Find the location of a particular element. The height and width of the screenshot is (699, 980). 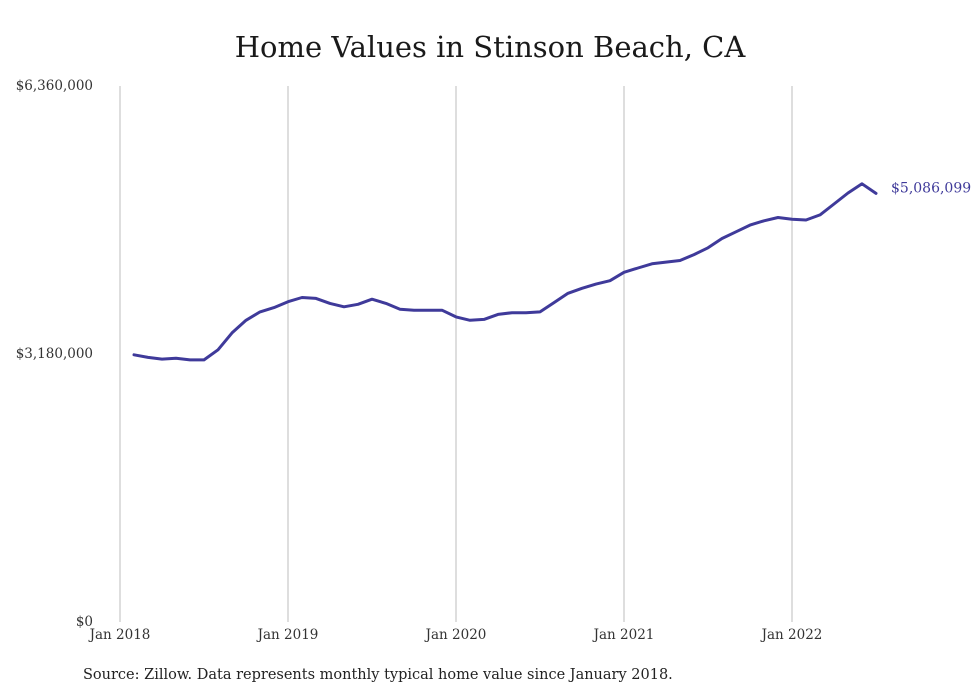

x-tick-label: Jan 2022 is located at coordinates (791, 635).